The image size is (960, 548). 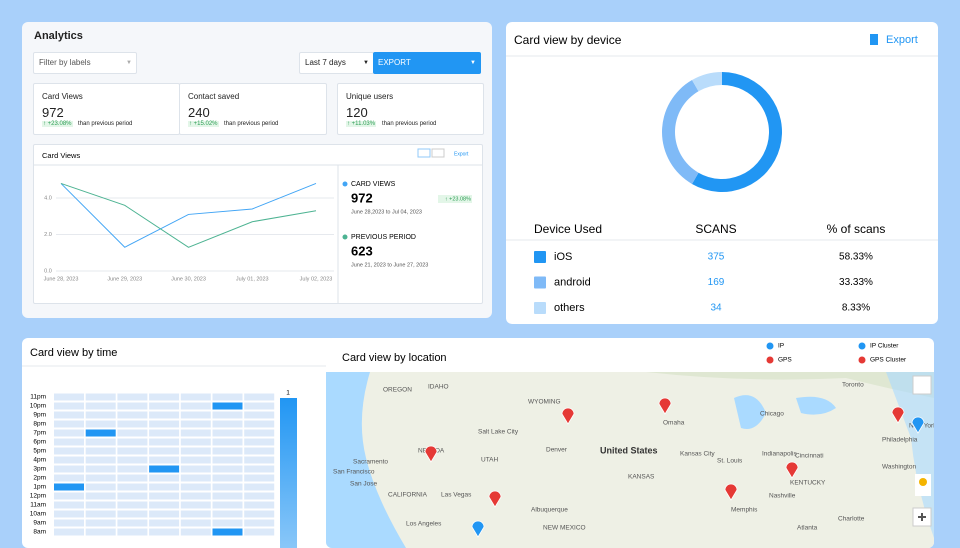 What do you see at coordinates (38, 406) in the screenshot?
I see `hour-label: 10pm` at bounding box center [38, 406].